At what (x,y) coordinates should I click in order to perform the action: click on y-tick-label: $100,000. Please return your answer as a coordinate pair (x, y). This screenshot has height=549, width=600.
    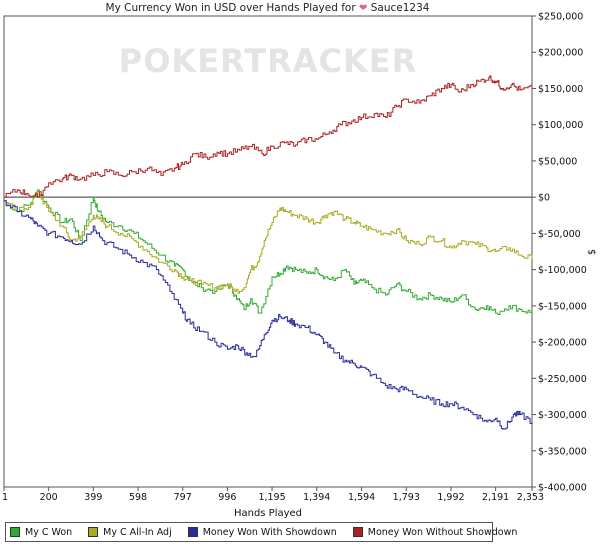
    Looking at the image, I should click on (560, 125).